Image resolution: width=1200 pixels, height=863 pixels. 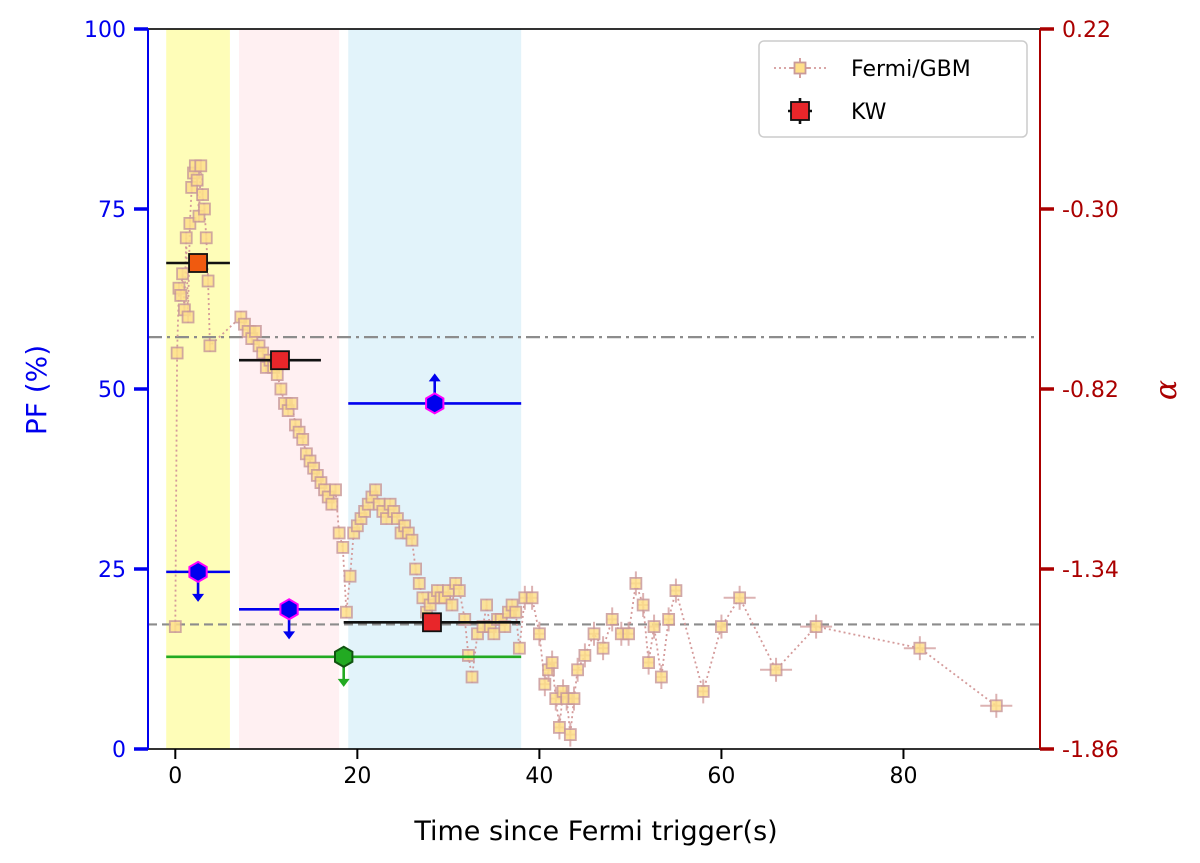 What do you see at coordinates (869, 112) in the screenshot?
I see `legend-label-kw: KW` at bounding box center [869, 112].